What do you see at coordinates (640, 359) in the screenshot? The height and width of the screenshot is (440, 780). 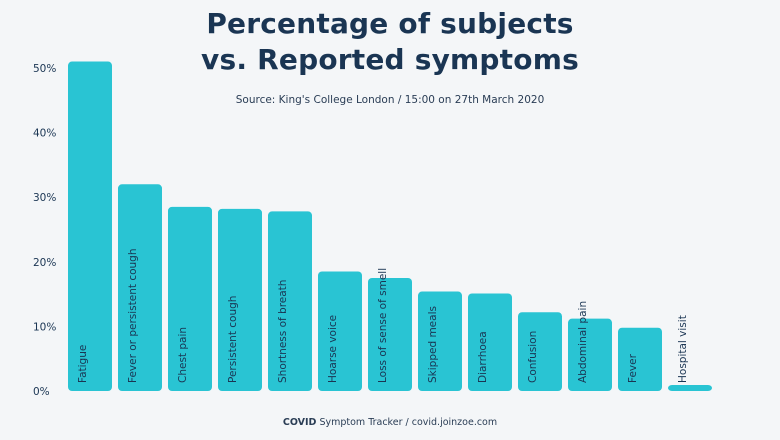 I see `bar-fever` at bounding box center [640, 359].